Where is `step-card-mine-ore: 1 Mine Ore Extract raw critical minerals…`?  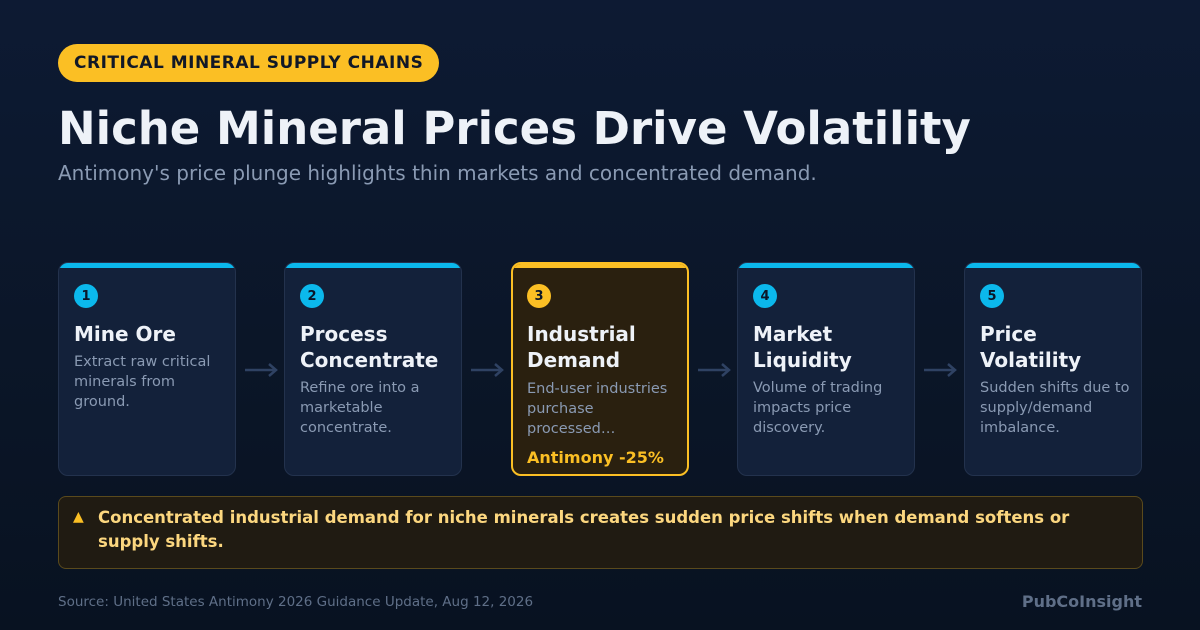
step-card-mine-ore: 1 Mine Ore Extract raw critical minerals… is located at coordinates (147, 369).